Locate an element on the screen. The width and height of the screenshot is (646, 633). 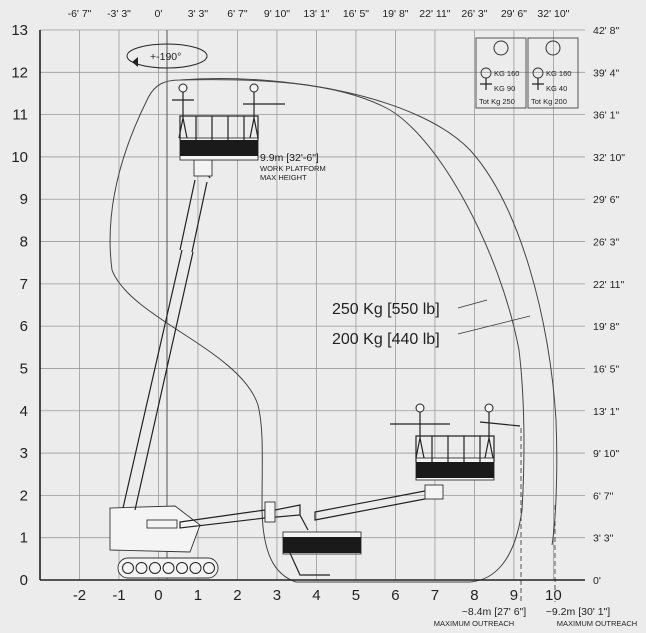
x-feet-tick-label: 19' 8" is located at coordinates (395, 14).